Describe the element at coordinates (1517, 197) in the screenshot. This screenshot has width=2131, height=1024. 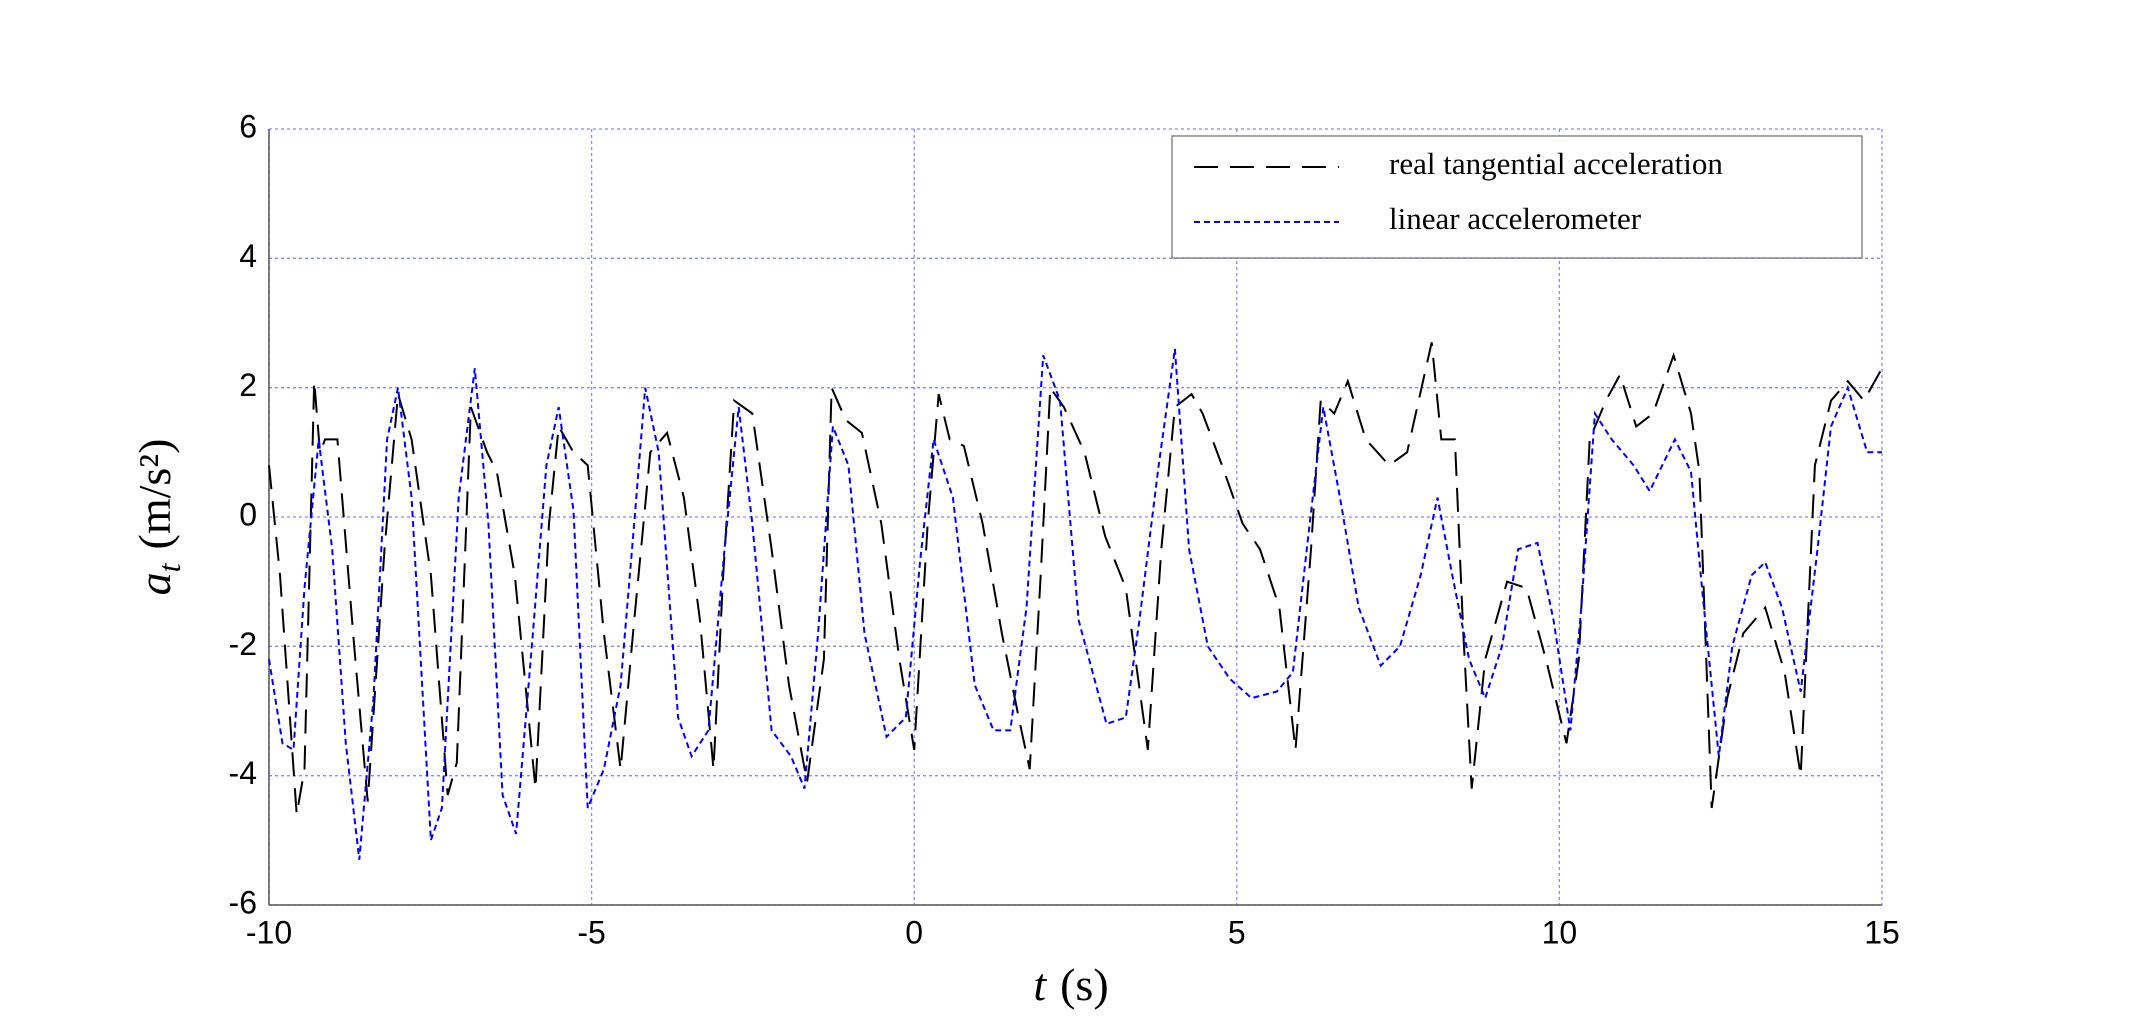
I see `legend-box` at that location.